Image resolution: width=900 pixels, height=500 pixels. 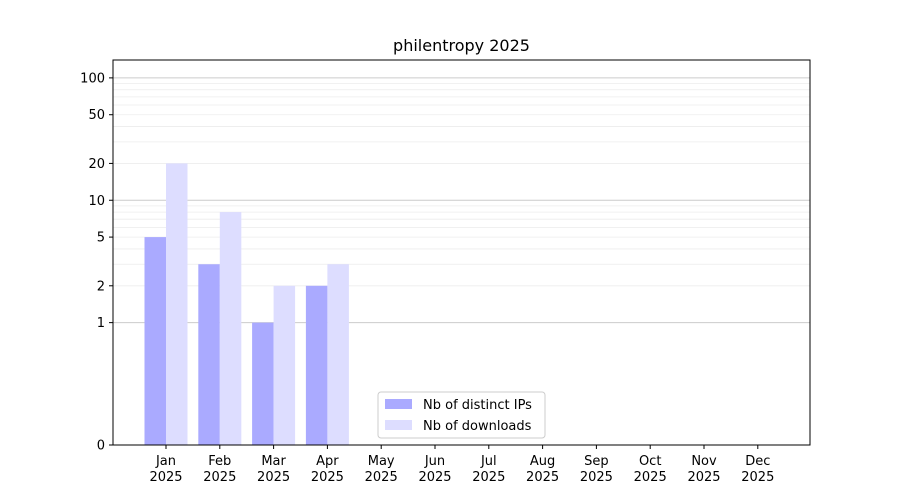 I want to click on x-tick-month: Jul, so click(x=488, y=461).